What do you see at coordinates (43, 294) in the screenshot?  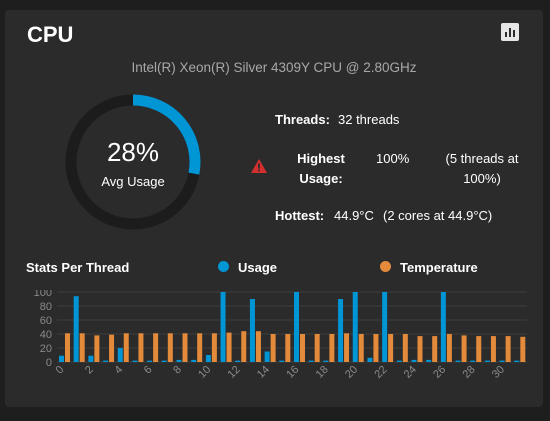 I see `y-tick-label: 100` at bounding box center [43, 294].